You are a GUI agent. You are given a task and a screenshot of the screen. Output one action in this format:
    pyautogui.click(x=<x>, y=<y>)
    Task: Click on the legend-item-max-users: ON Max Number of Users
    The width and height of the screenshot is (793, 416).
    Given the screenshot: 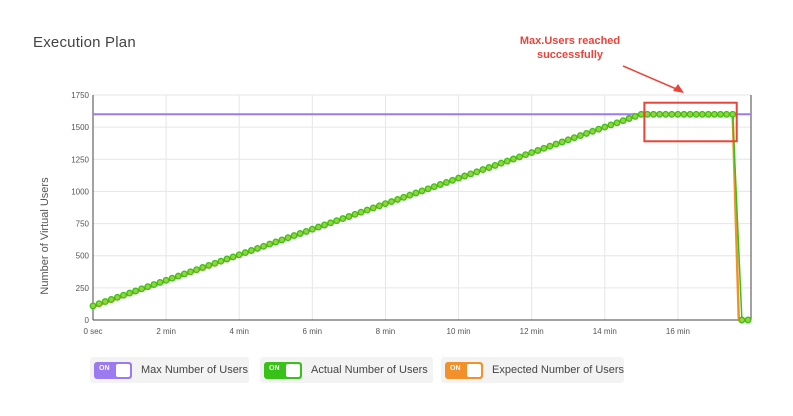 What is the action you would take?
    pyautogui.click(x=169, y=370)
    